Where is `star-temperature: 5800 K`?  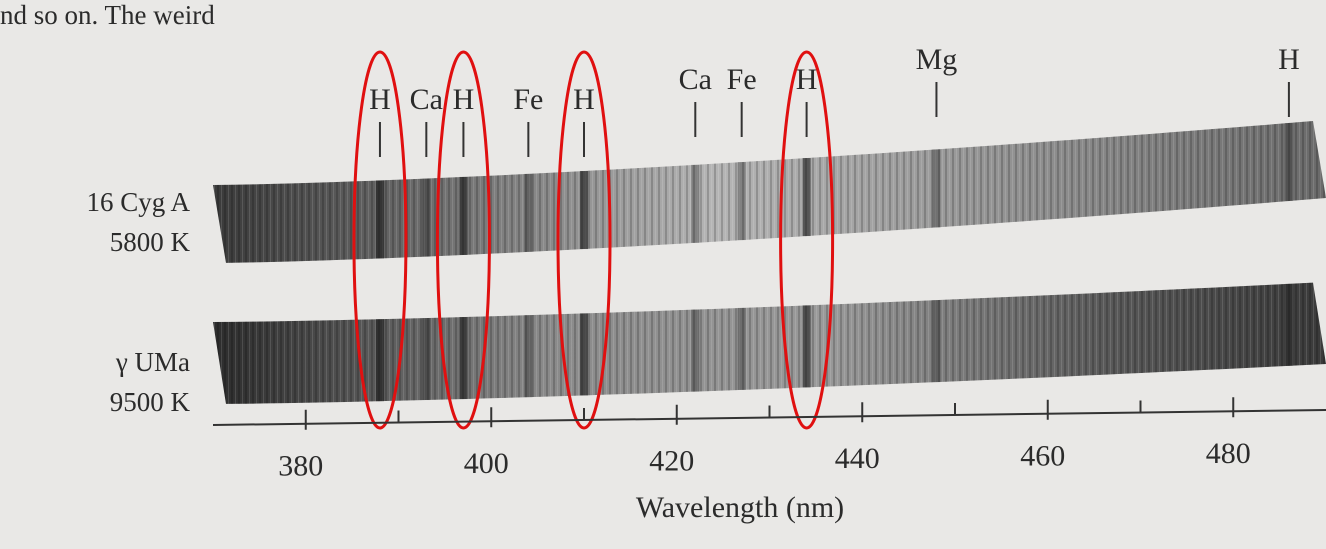
star-temperature: 5800 K is located at coordinates (150, 242).